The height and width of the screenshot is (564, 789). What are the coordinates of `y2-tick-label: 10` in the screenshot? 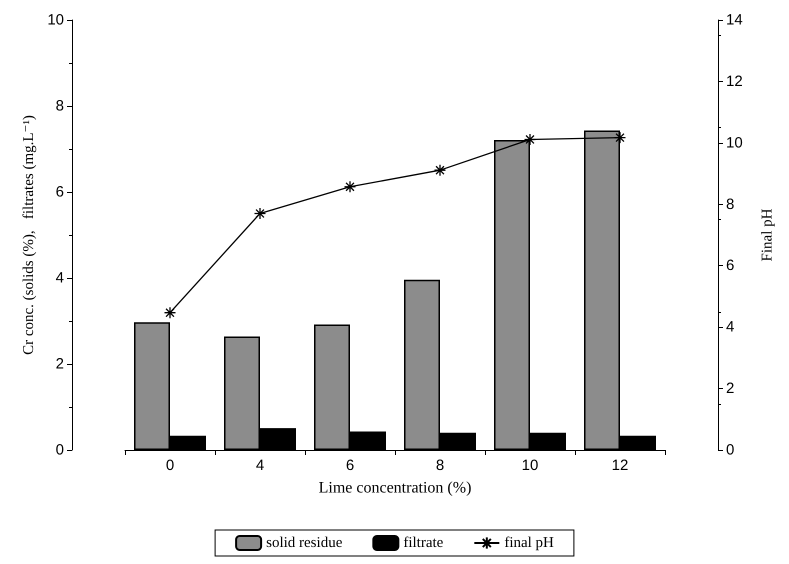 It's located at (734, 143).